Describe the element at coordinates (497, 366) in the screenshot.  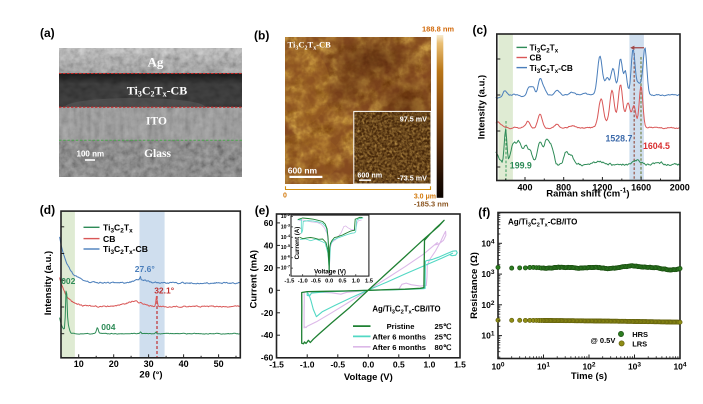
I see `svg-text: 10⁰` at that location.